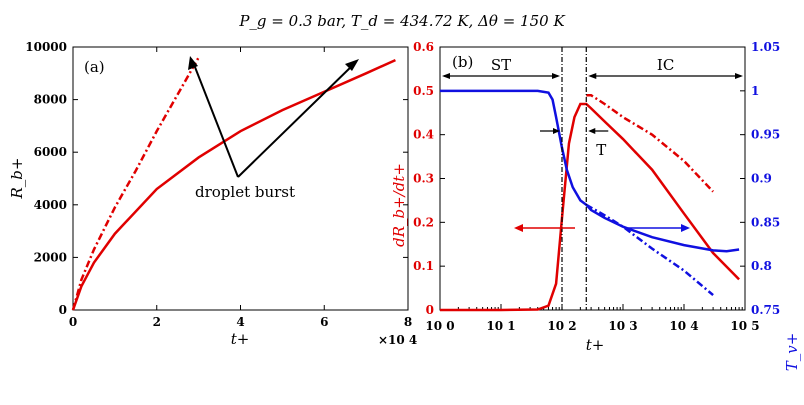 Image resolution: width=804 pixels, height=405 pixels. Describe the element at coordinates (744, 326) in the screenshot. I see `panel-b-x-tick-label: 10 5` at that location.